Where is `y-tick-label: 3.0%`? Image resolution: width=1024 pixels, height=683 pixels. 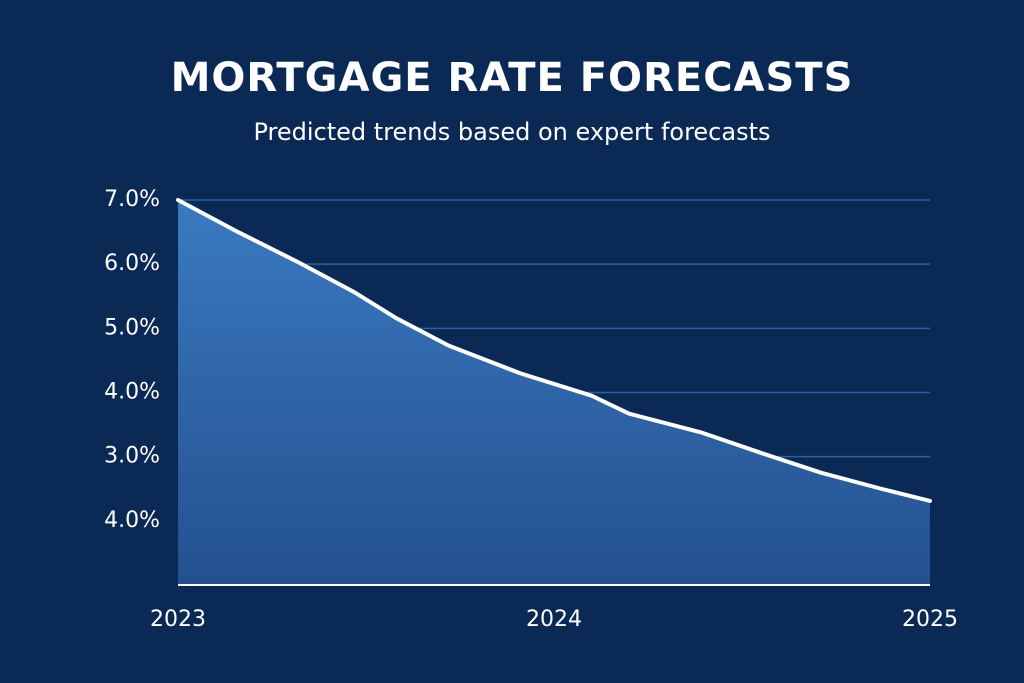 y-tick-label: 3.0% is located at coordinates (132, 456).